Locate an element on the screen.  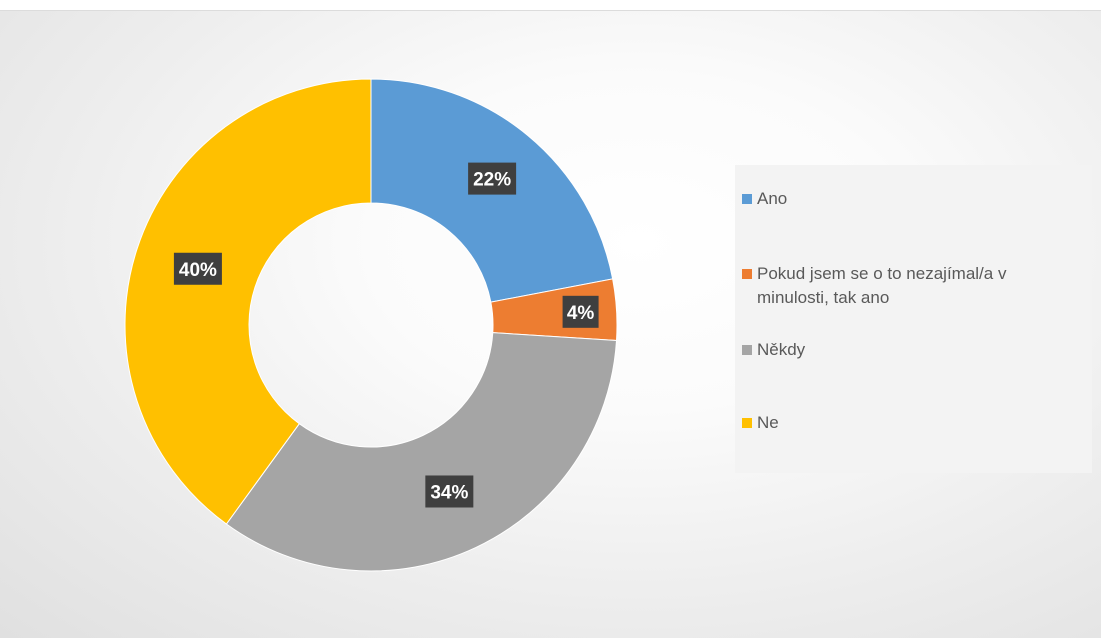
legend-item-ne: Ne is located at coordinates (909, 423).